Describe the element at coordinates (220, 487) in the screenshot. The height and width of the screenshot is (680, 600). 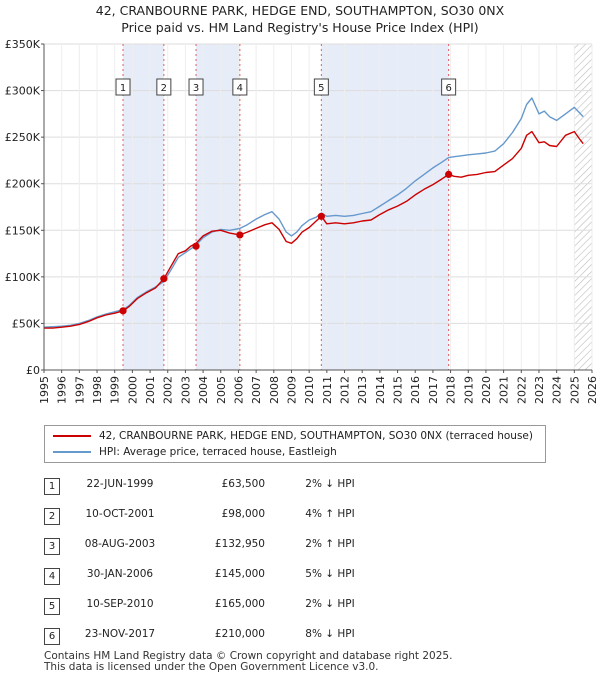
I see `sale-row: 1 22-JUN-1999 £63,500 2% ↓ HPI` at that location.